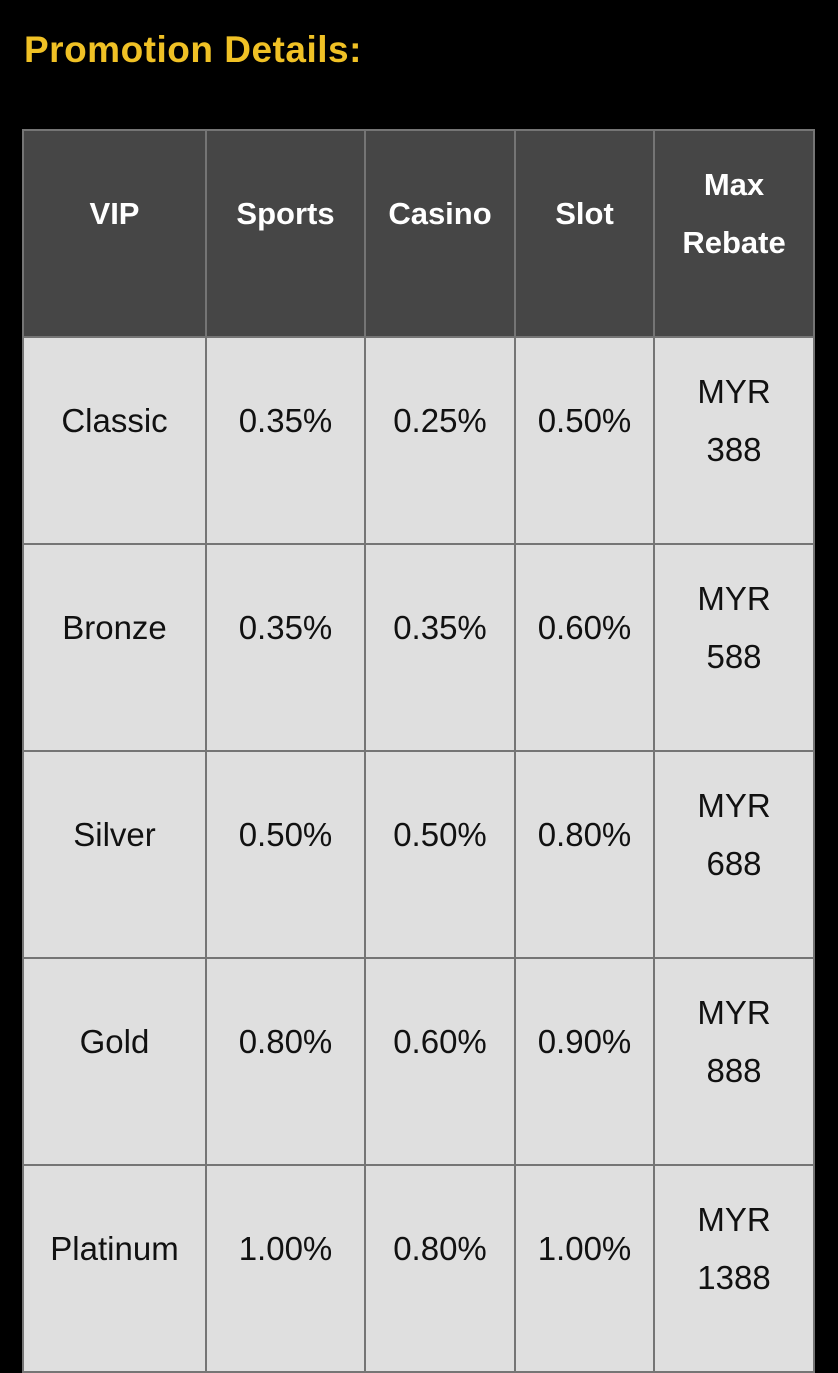 The height and width of the screenshot is (1373, 838). What do you see at coordinates (584, 233) in the screenshot?
I see `column-header-slot: Slot` at bounding box center [584, 233].